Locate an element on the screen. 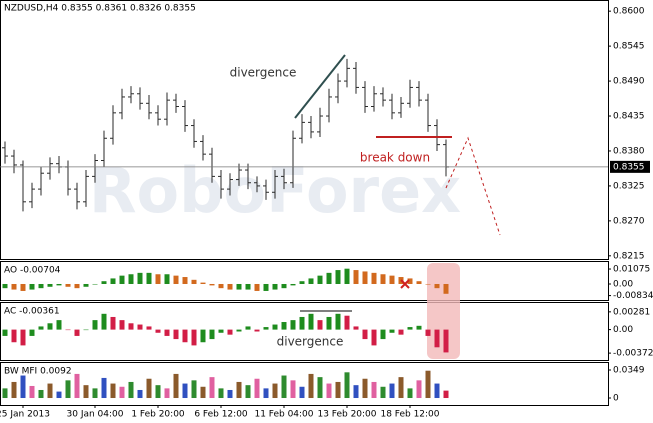 Image resolution: width=653 pixels, height=423 pixels. y-tick-label: 0.8325 is located at coordinates (629, 186).